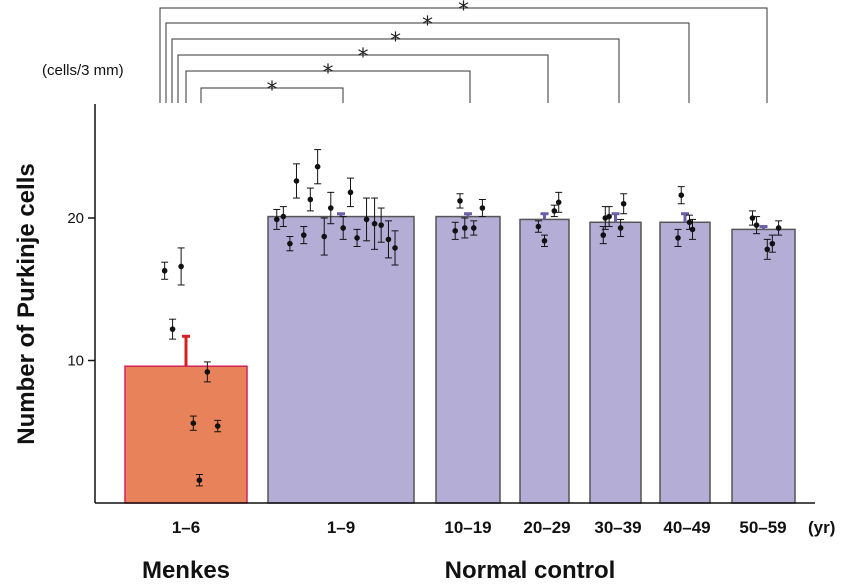  I want to click on x-tick-label-10–19: 10–19, so click(467, 527).